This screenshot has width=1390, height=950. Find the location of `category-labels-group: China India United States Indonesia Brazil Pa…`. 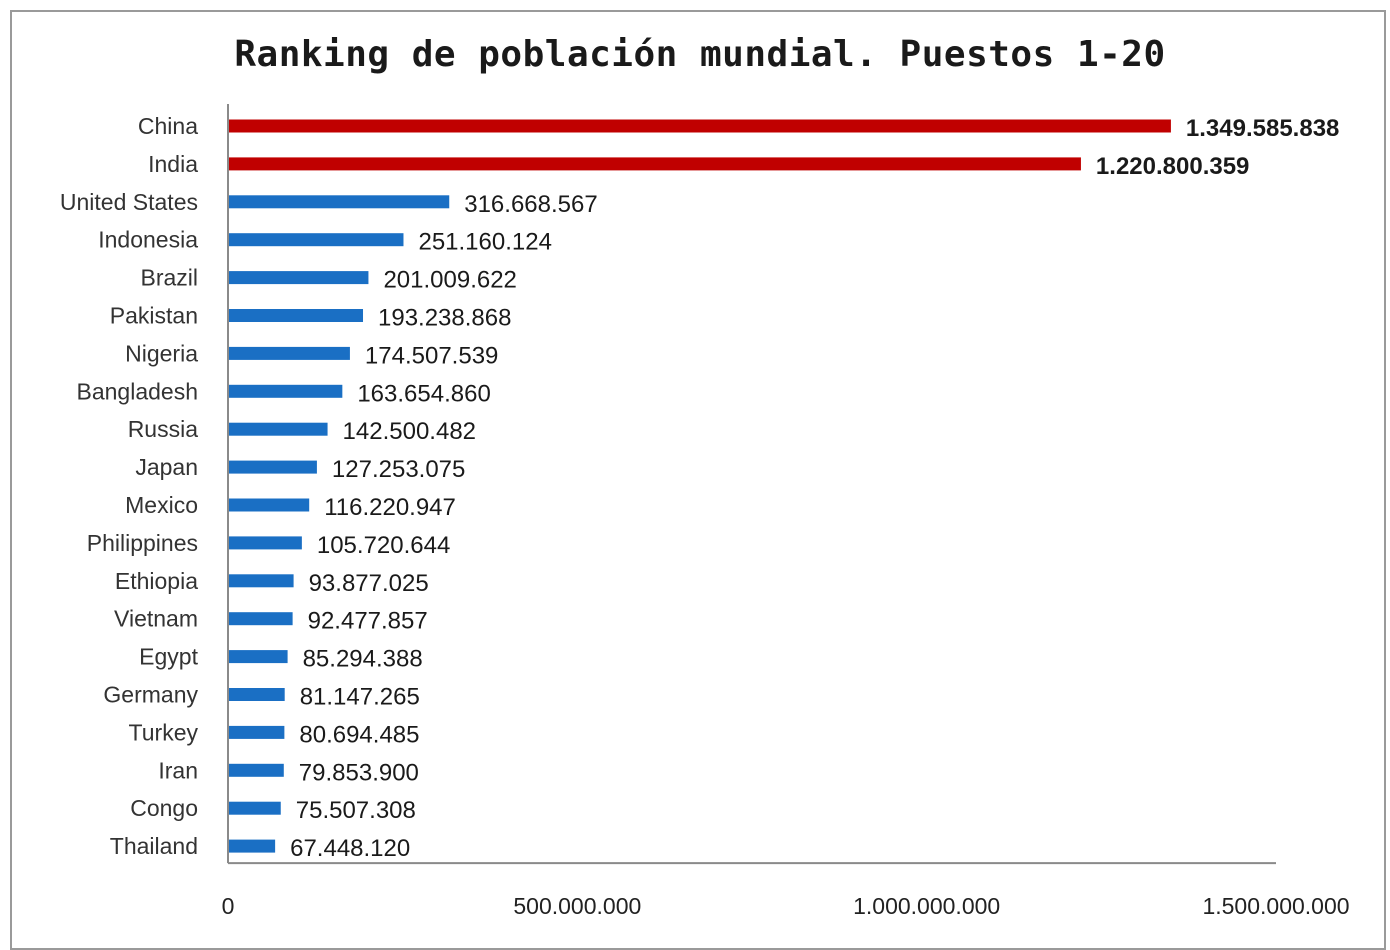

category-labels-group: China India United States Indonesia Brazil Pa… is located at coordinates (129, 486).